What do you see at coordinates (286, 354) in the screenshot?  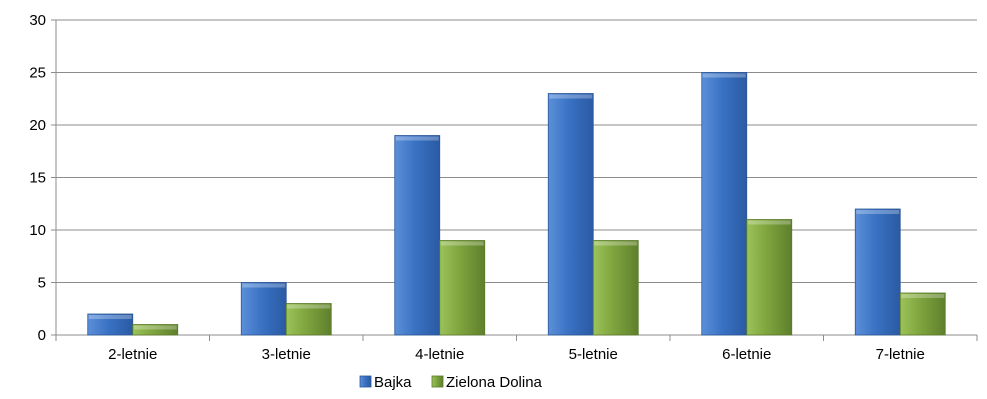 I see `x-category-label: 3-letnie` at bounding box center [286, 354].